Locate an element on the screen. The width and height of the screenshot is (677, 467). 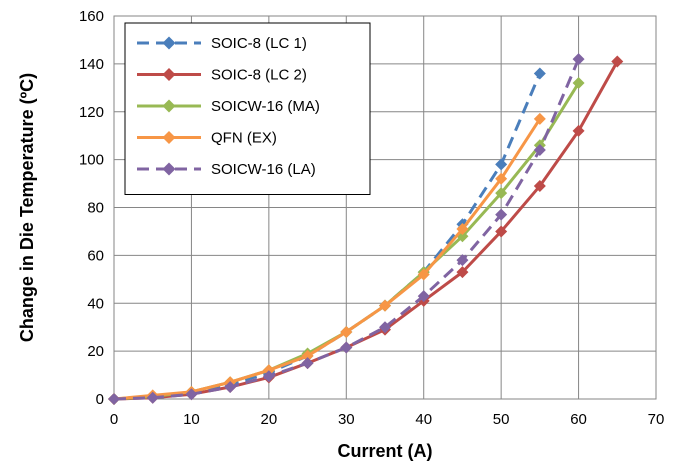
y-axis-title: Change in Die Temperature (ºC) is located at coordinates (27, 207).